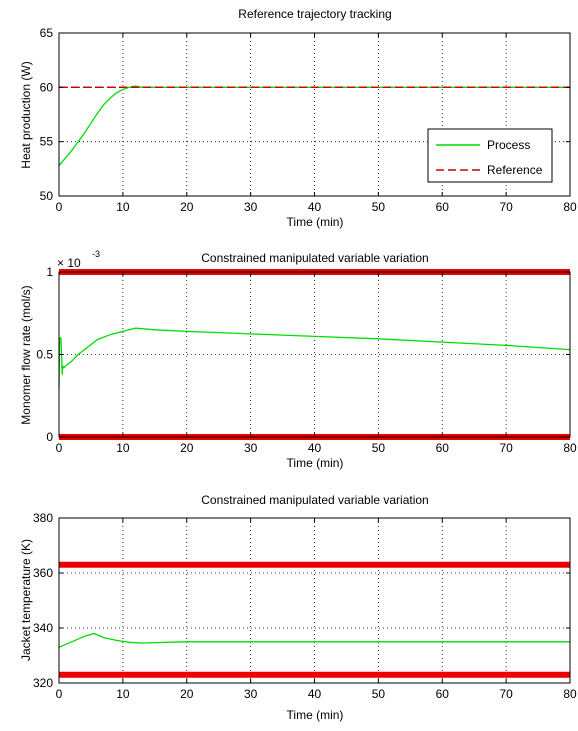  I want to click on chart-1-xtick-label: 70, so click(506, 207).